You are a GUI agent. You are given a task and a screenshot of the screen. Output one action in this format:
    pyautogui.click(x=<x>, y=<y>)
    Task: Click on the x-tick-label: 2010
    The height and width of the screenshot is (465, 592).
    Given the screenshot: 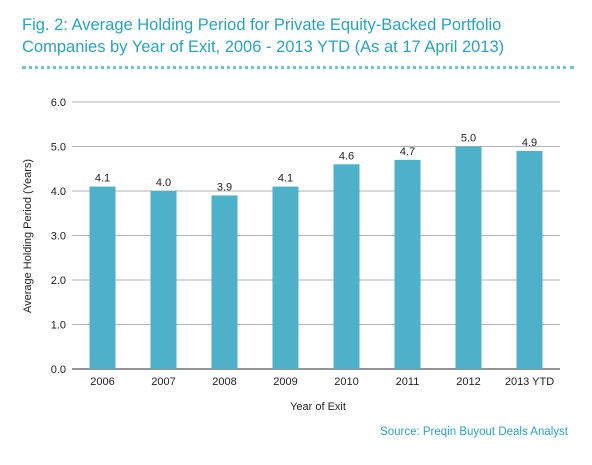 What is the action you would take?
    pyautogui.click(x=346, y=382)
    